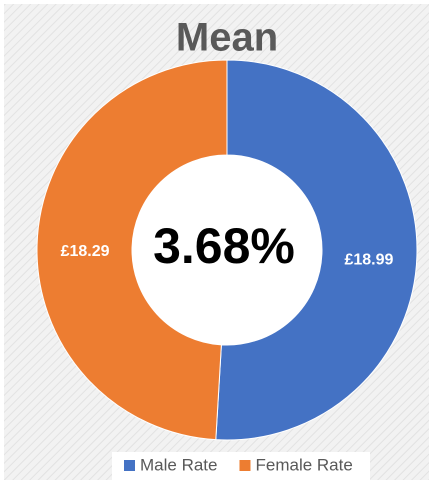 The height and width of the screenshot is (484, 433). What do you see at coordinates (178, 464) in the screenshot?
I see `legend-label: Male Rate` at bounding box center [178, 464].